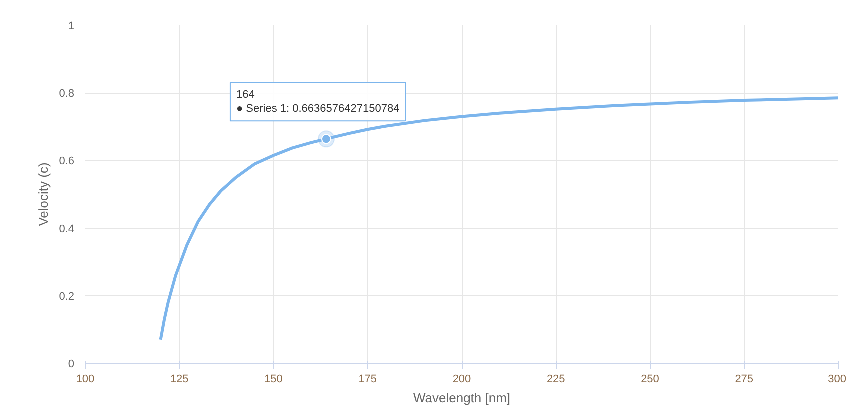 The image size is (846, 419). What do you see at coordinates (368, 380) in the screenshot?
I see `x-tick-label: 175` at bounding box center [368, 380].